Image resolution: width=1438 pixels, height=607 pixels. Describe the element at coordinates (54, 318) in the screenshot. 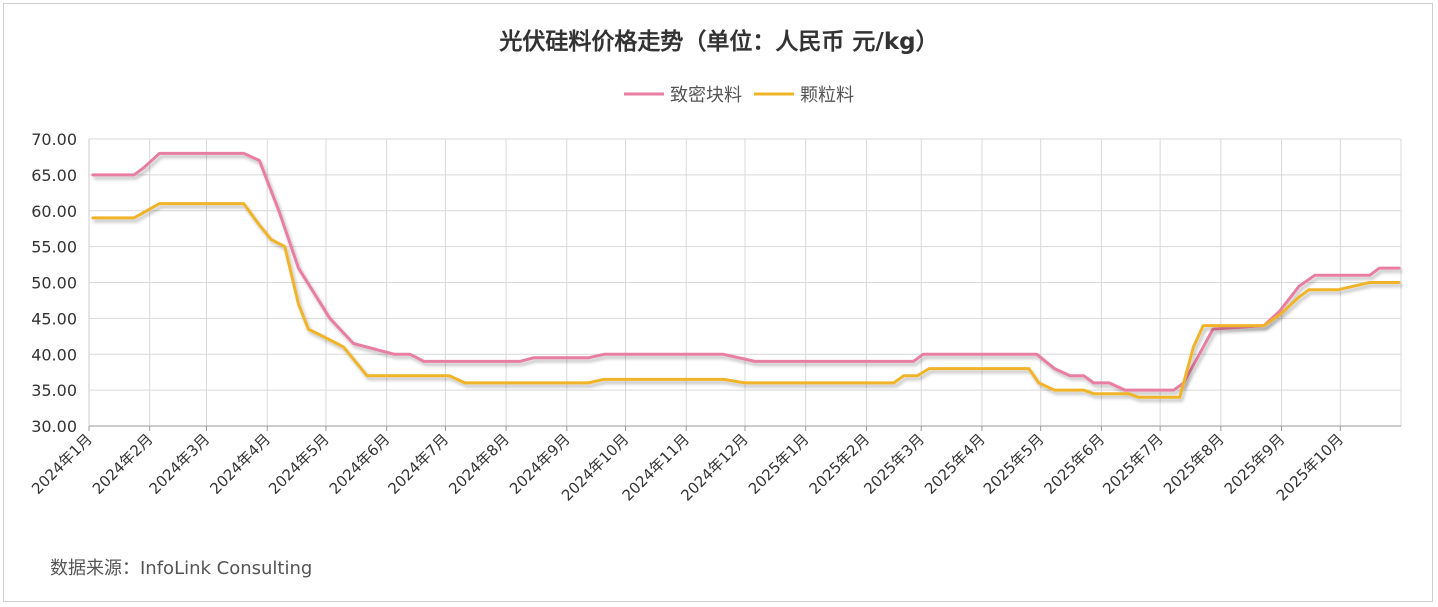

I see `y-tick-label: 45.00` at that location.